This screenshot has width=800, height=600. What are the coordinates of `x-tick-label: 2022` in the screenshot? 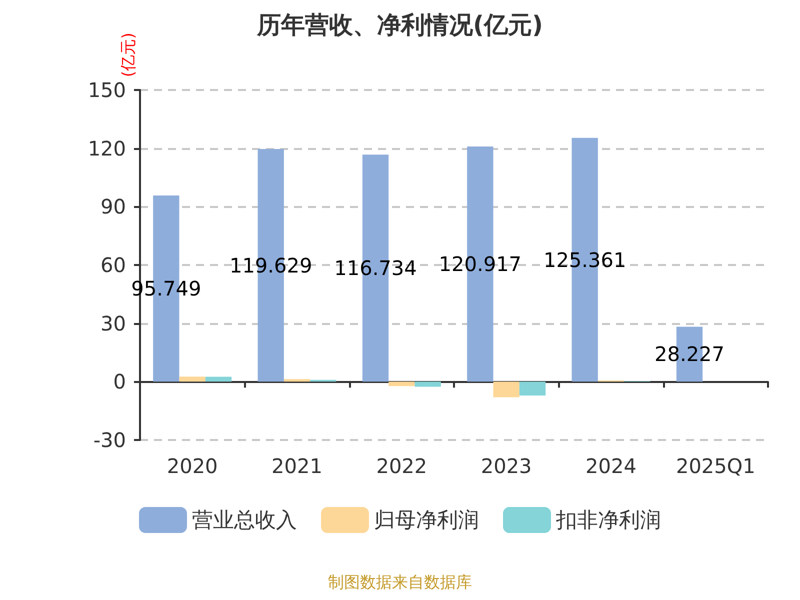 It's located at (402, 466).